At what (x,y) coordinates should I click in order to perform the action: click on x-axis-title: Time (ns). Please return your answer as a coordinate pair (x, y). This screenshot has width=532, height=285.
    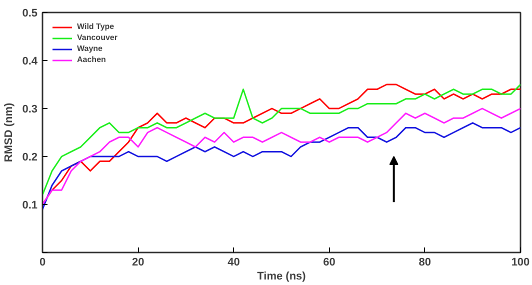
    Looking at the image, I should click on (281, 276).